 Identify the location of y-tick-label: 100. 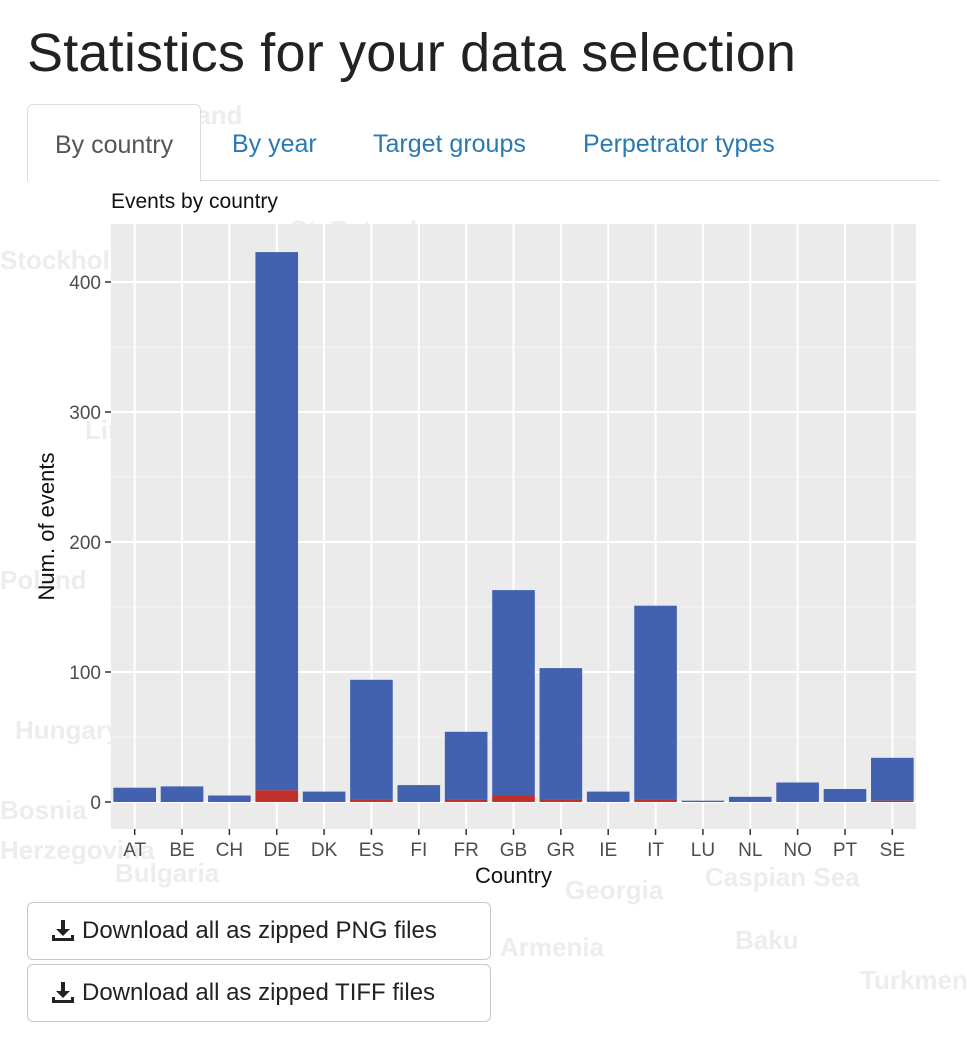
(85, 673).